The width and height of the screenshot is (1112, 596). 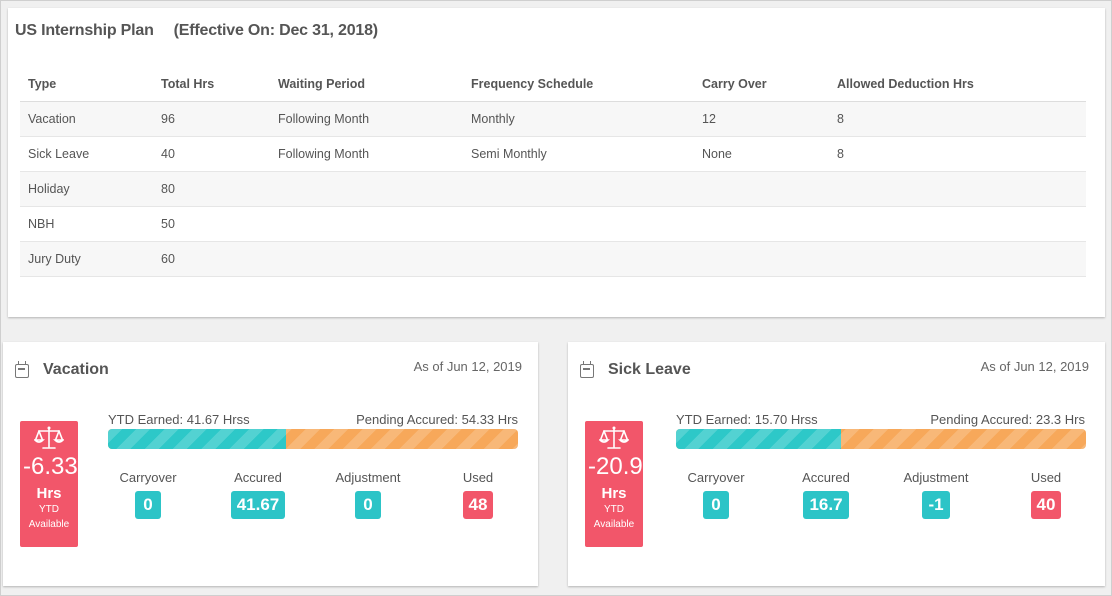 What do you see at coordinates (366, 84) in the screenshot?
I see `col-header-waiting-period: Waiting Period` at bounding box center [366, 84].